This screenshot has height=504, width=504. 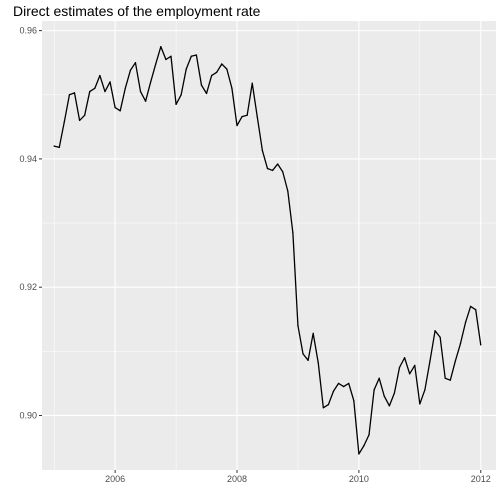 I want to click on x-axis: 2006 2008 2010 2012, so click(x=298, y=477).